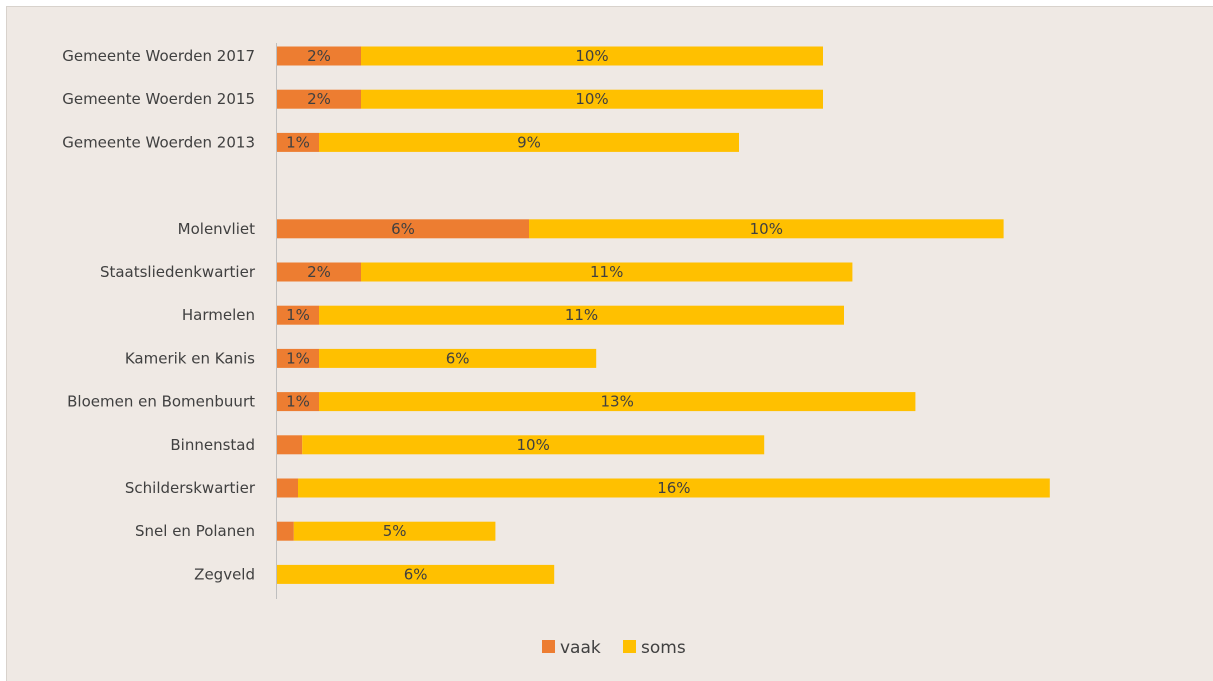 This screenshot has width=1213, height=681. Describe the element at coordinates (580, 648) in the screenshot. I see `legend-label-vaak: vaak` at that location.